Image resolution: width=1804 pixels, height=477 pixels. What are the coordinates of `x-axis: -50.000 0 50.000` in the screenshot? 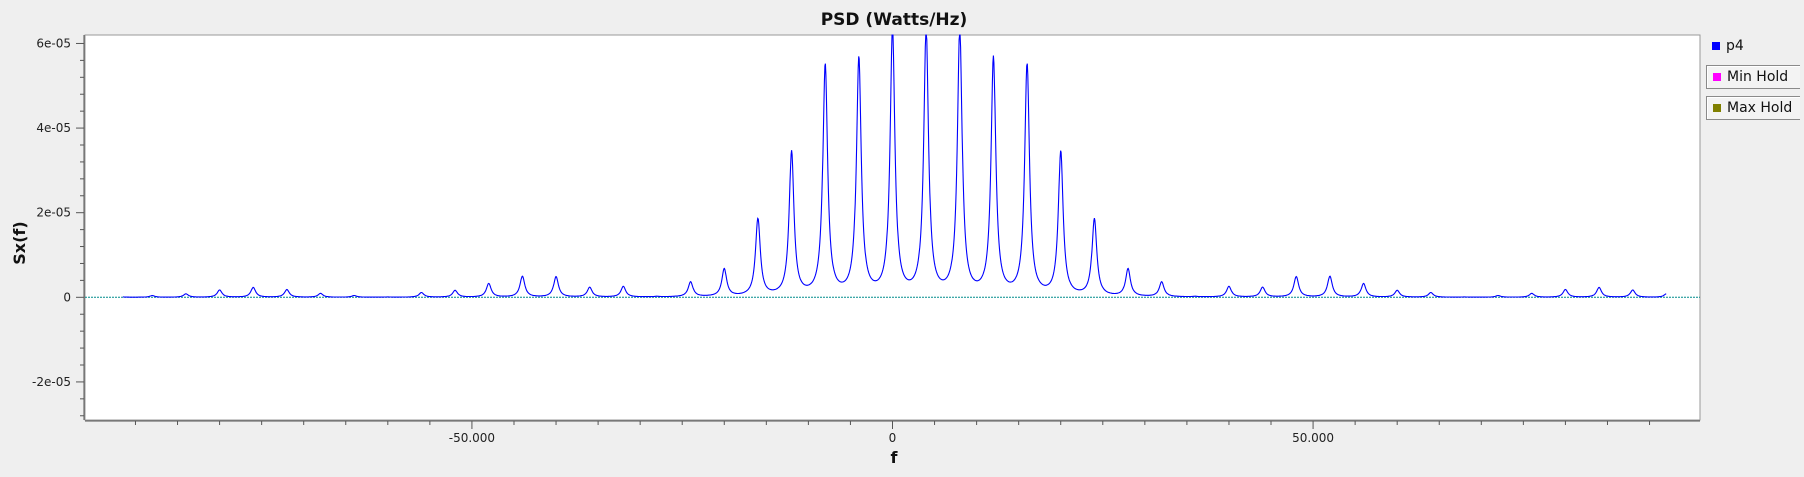 It's located at (892, 432).